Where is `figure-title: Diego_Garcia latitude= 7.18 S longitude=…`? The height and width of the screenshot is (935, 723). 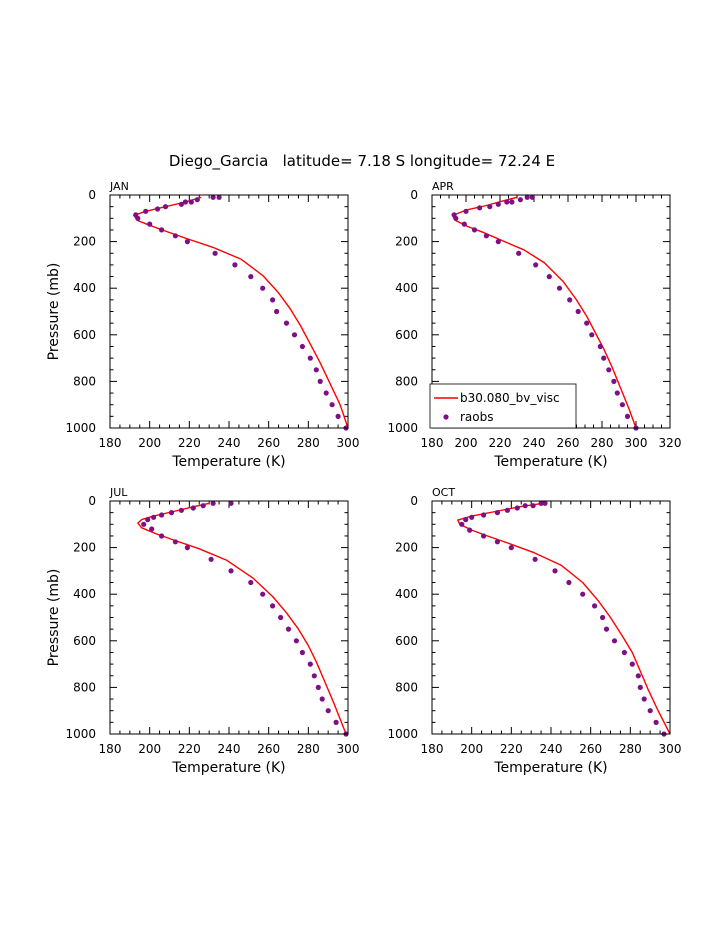
figure-title: Diego_Garcia latitude= 7.18 S longitude=… is located at coordinates (362, 161).